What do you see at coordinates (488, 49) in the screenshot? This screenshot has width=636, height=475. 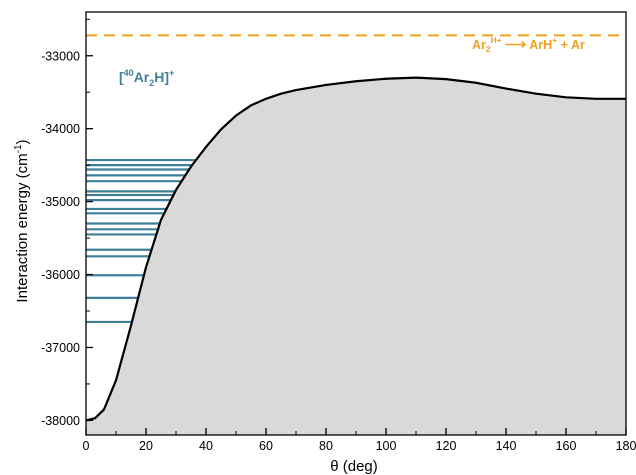 I see `reactant-subscript: 2` at bounding box center [488, 49].